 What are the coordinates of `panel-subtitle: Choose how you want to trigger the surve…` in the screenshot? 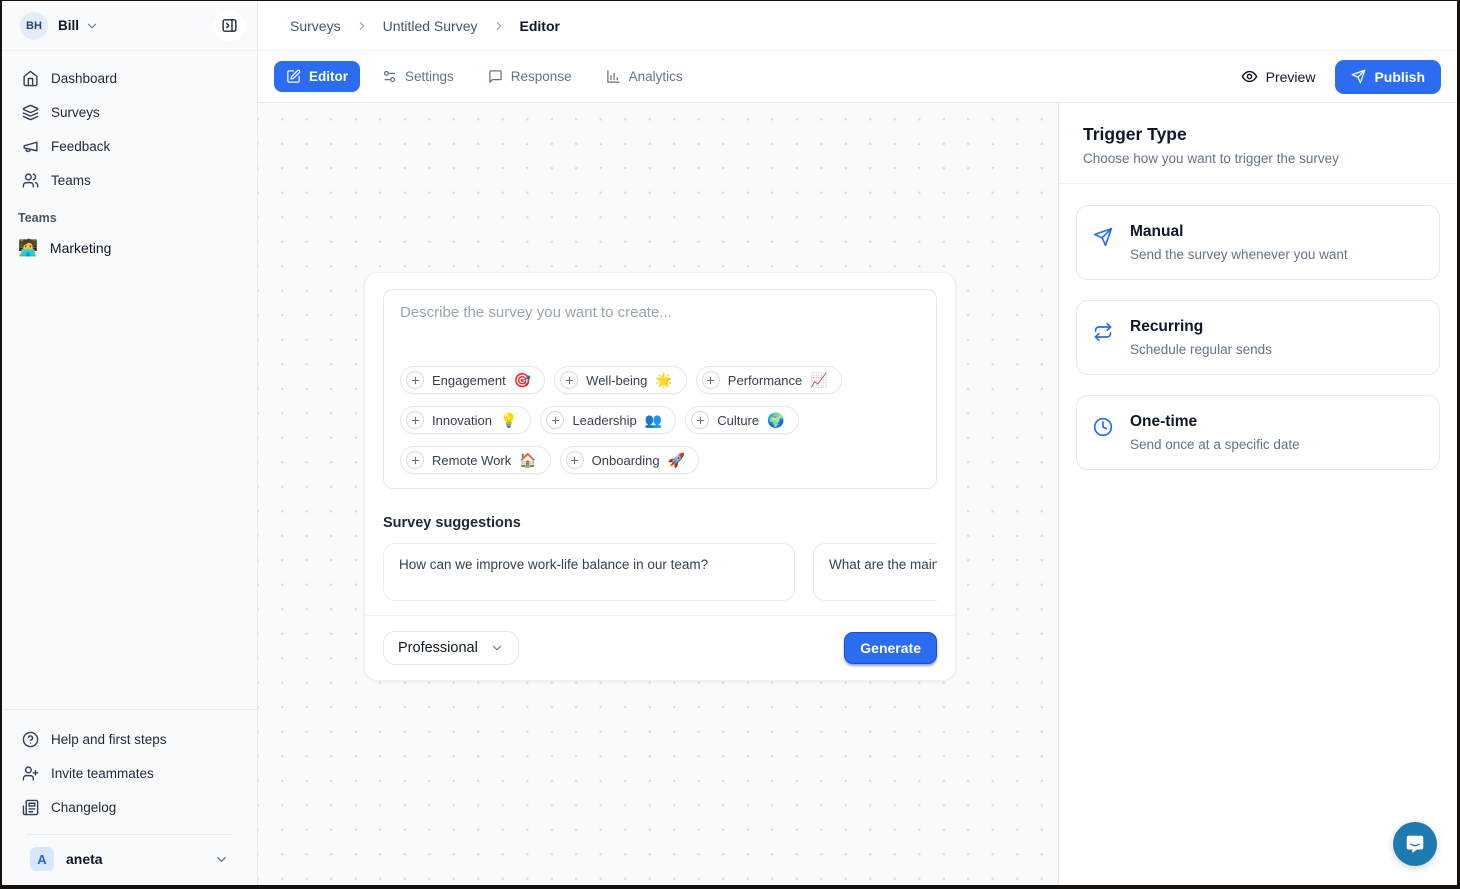 It's located at (1211, 158).